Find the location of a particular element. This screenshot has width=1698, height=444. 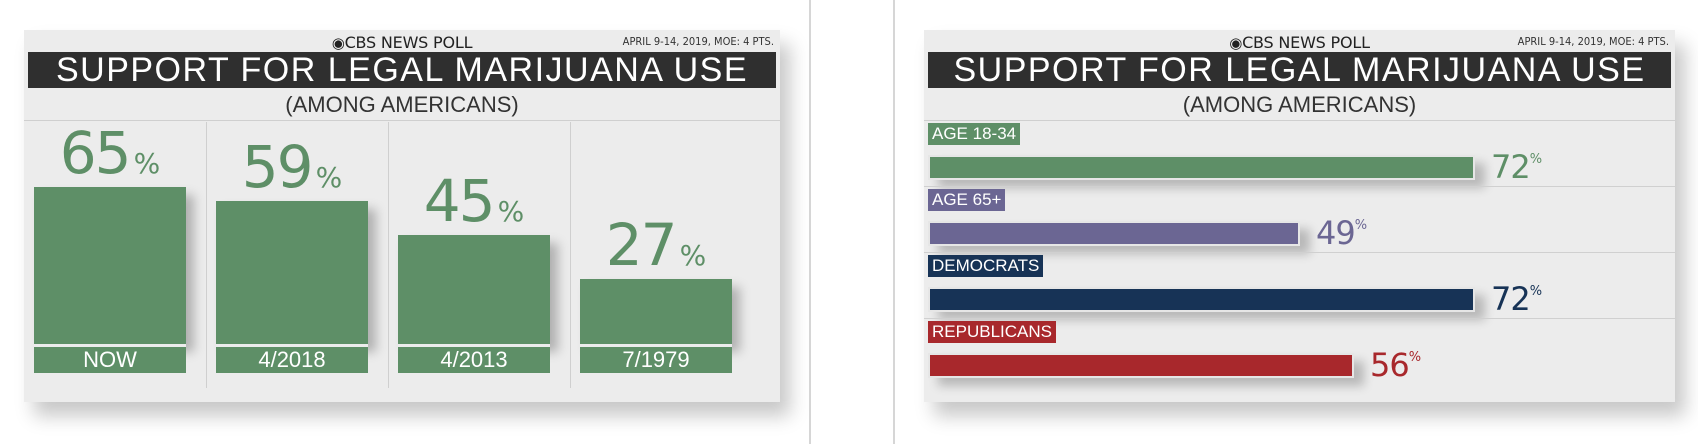

category-tag-age-18-34: AGE 18-34 is located at coordinates (974, 134).